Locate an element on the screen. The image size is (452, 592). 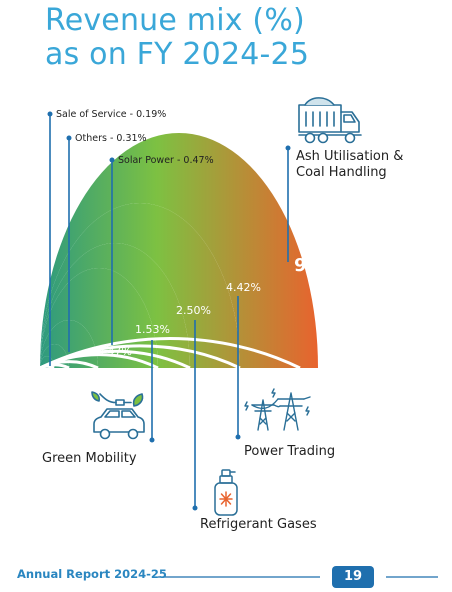
arc-power-trading is located at coordinates (140, 285).